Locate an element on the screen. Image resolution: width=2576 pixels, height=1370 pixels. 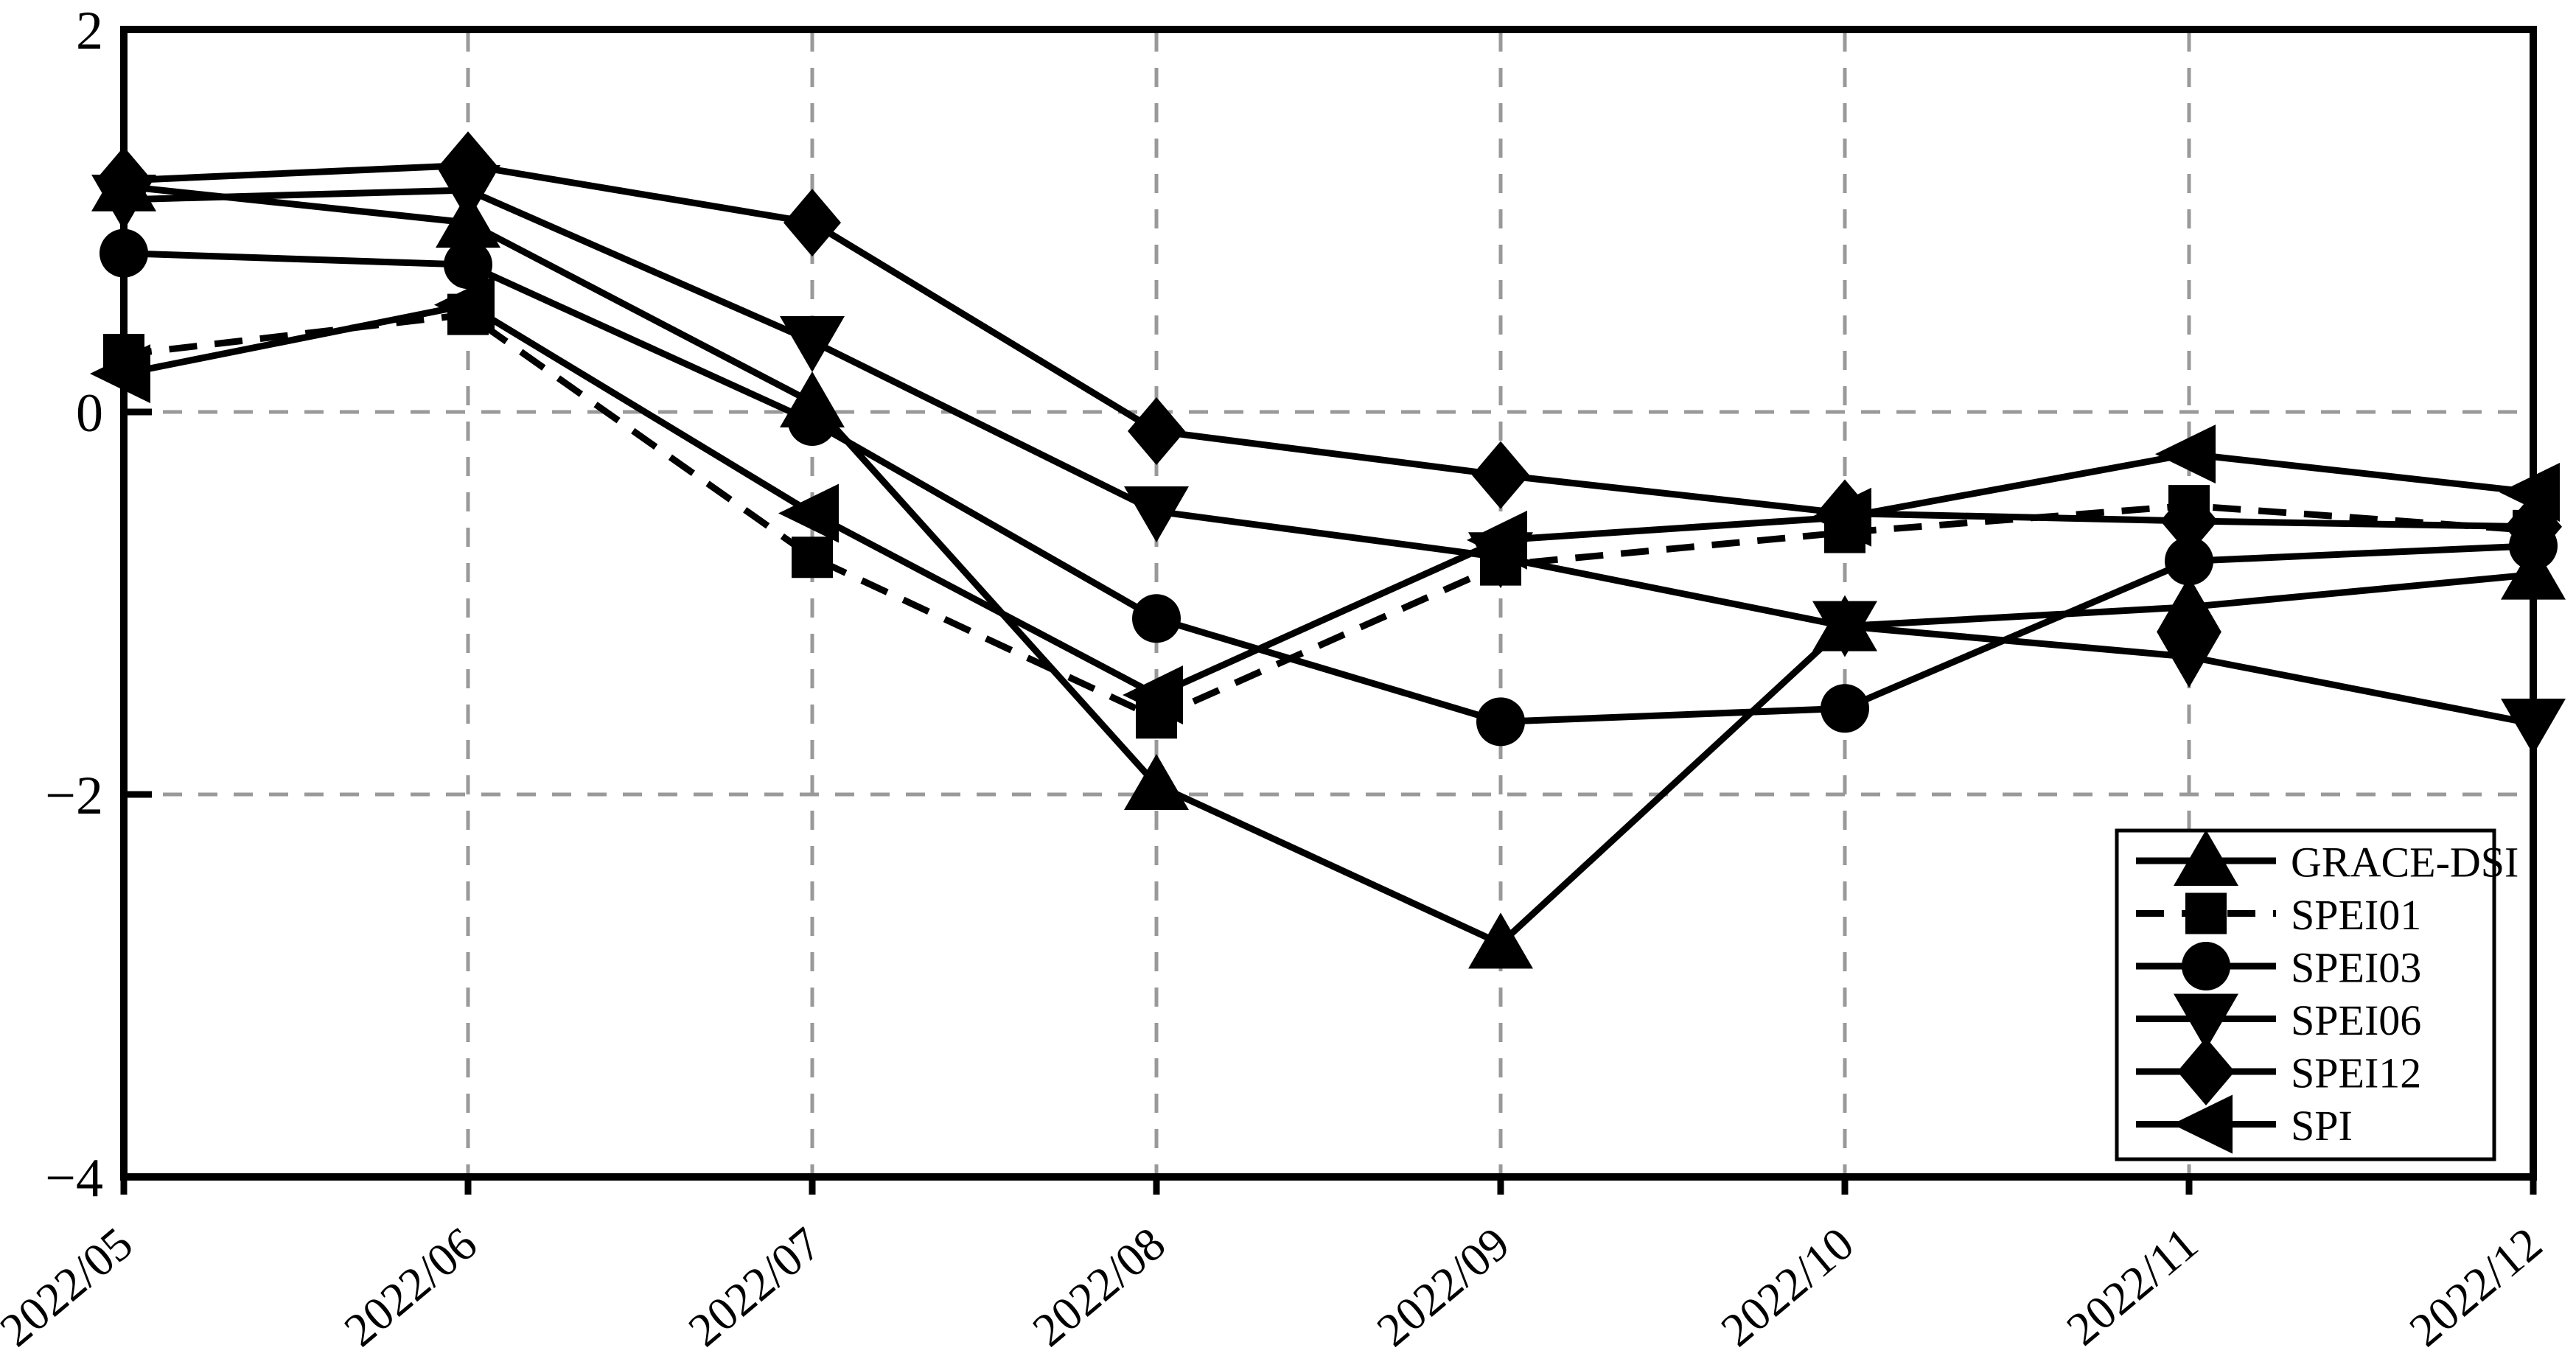
x-tick-label: 2022/08 is located at coordinates (1099, 1286).